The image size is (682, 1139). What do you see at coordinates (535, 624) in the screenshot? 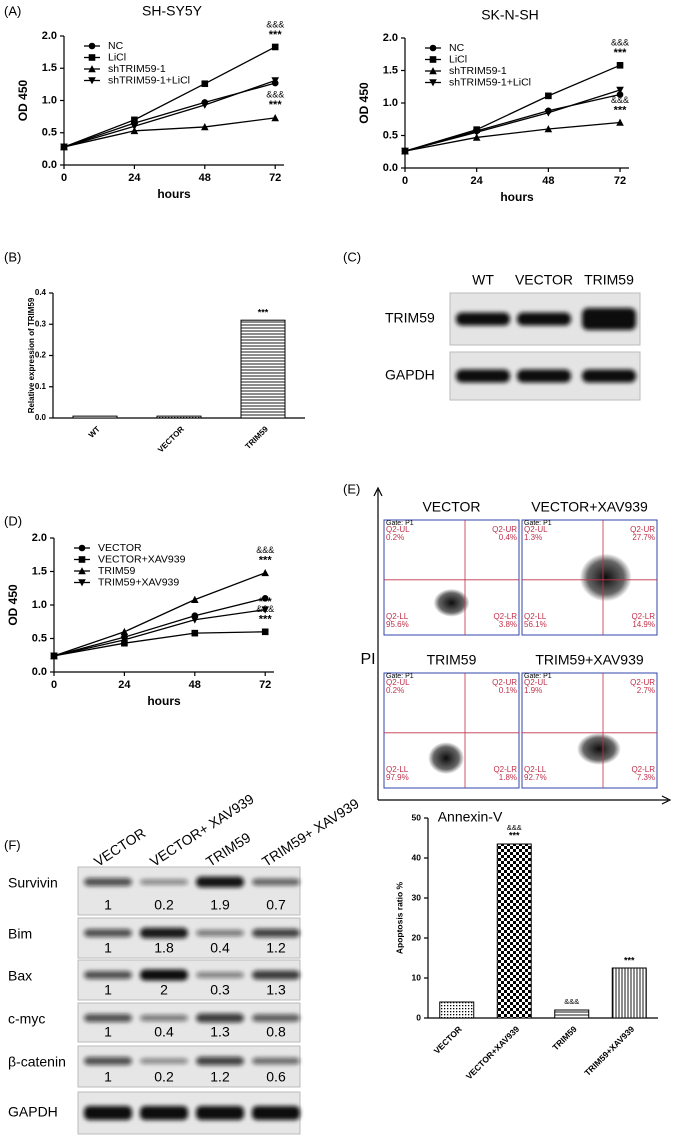
I see `quadrant-value: 56.1%` at bounding box center [535, 624].